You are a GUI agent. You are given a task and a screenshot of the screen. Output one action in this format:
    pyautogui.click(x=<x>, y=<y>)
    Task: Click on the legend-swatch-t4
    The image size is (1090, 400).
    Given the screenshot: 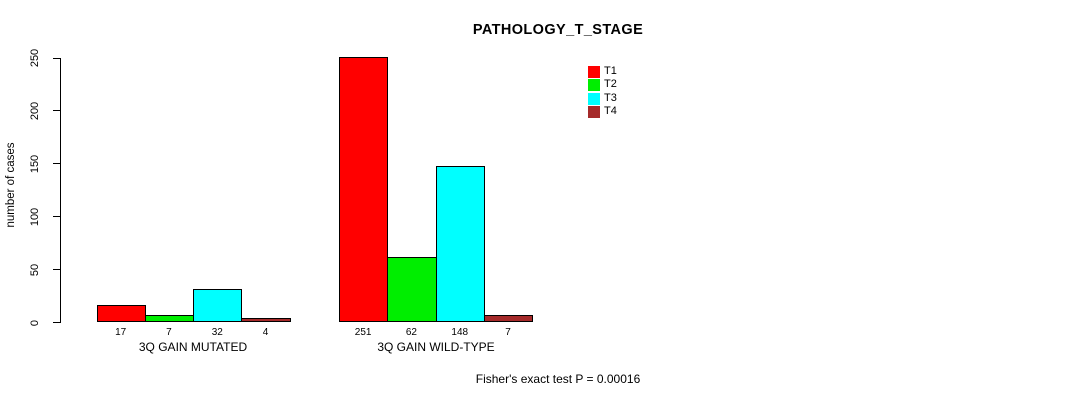 What is the action you would take?
    pyautogui.click(x=594, y=112)
    